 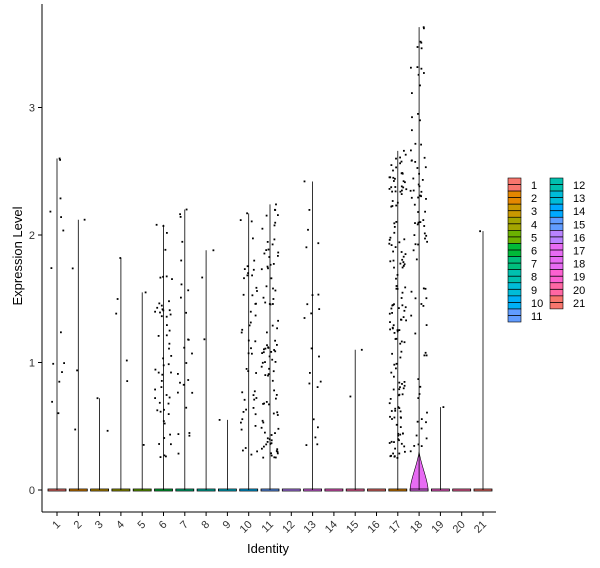 What do you see at coordinates (352, 527) in the screenshot?
I see `x-tick-label: 15` at bounding box center [352, 527].